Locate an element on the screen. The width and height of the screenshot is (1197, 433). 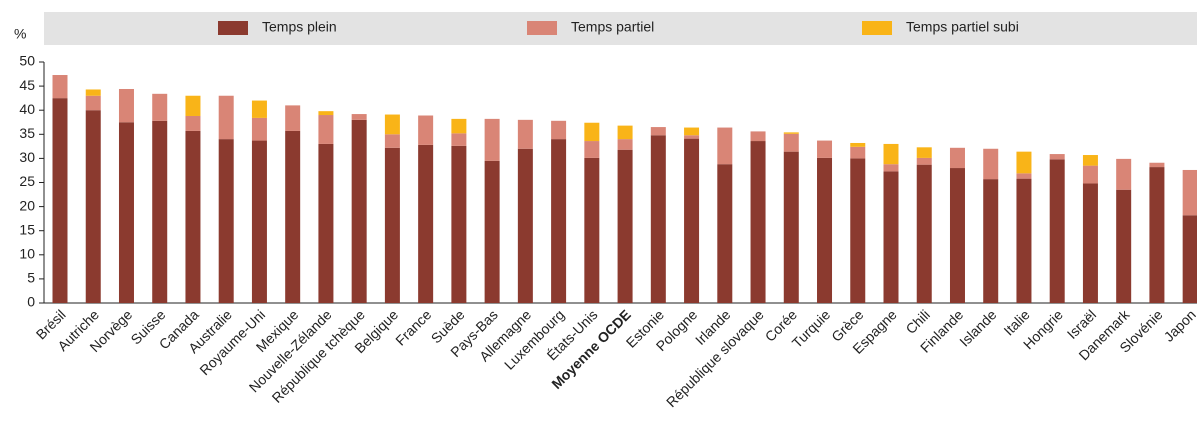
legend-label: Temps partiel is located at coordinates (612, 27).